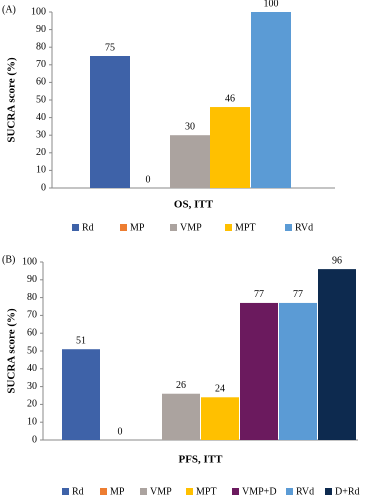  What do you see at coordinates (200, 460) in the screenshot?
I see `x-axis-label: PFS, ITT` at bounding box center [200, 460].